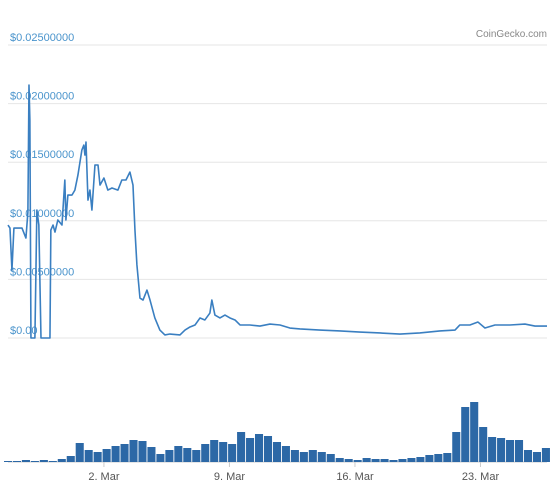 Image resolution: width=557 pixels, height=490 pixels. Describe the element at coordinates (24, 331) in the screenshot. I see `y-tick-label: $0.00` at that location.